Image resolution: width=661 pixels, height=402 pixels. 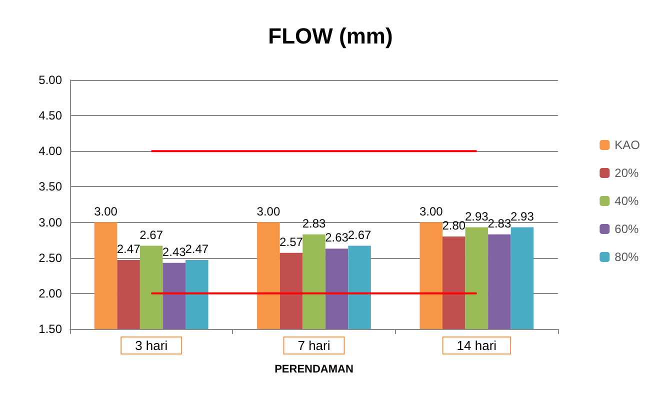 I want to click on x-tick-label: 14 hari, so click(x=476, y=345).